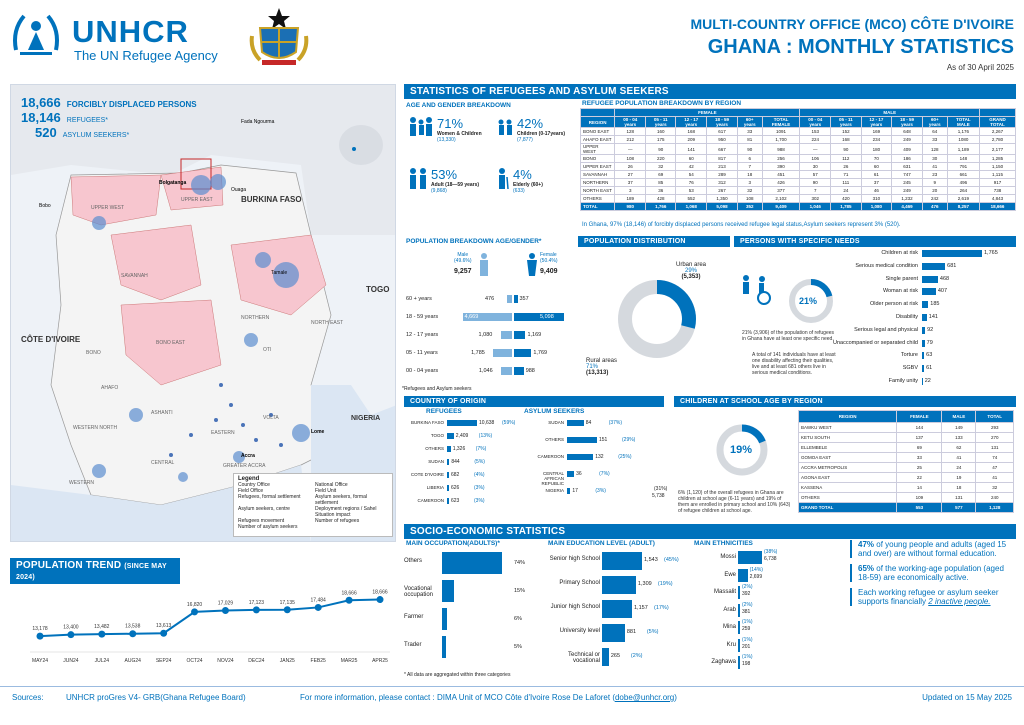 The image size is (1024, 725). Describe the element at coordinates (847, 507) in the screenshot. I see `table-cell: GRAND TOTAL` at that location.